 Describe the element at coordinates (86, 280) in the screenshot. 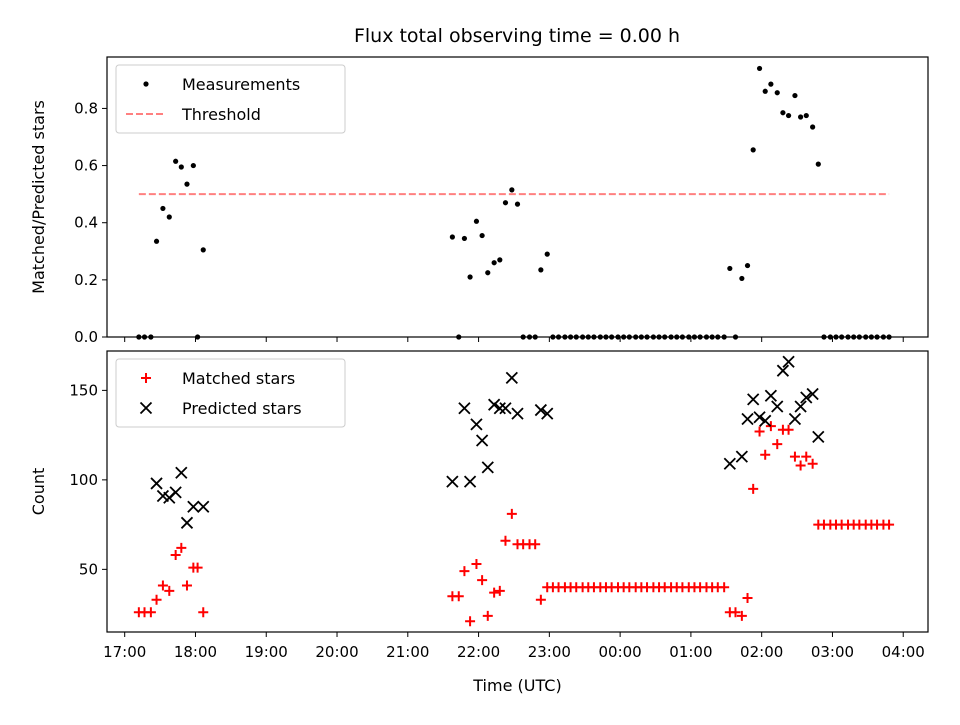

I see `y-tick-label: 0.2` at that location.